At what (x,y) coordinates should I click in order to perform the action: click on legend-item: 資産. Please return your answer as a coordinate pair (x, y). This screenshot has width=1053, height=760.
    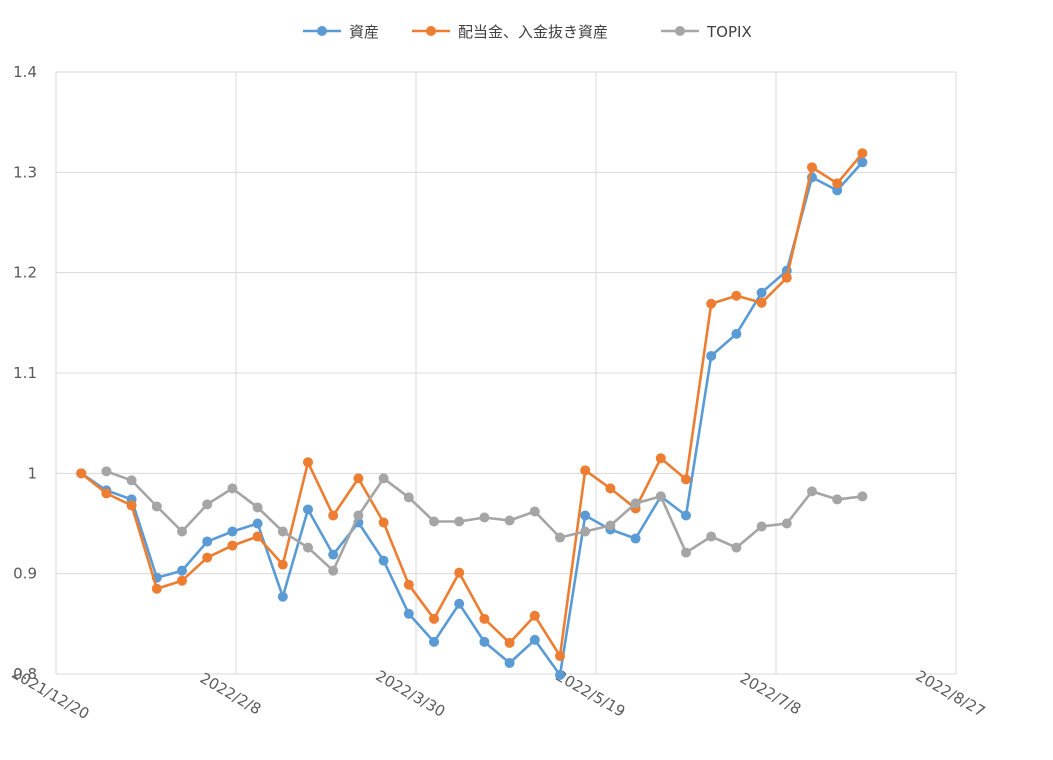
    Looking at the image, I should click on (341, 32).